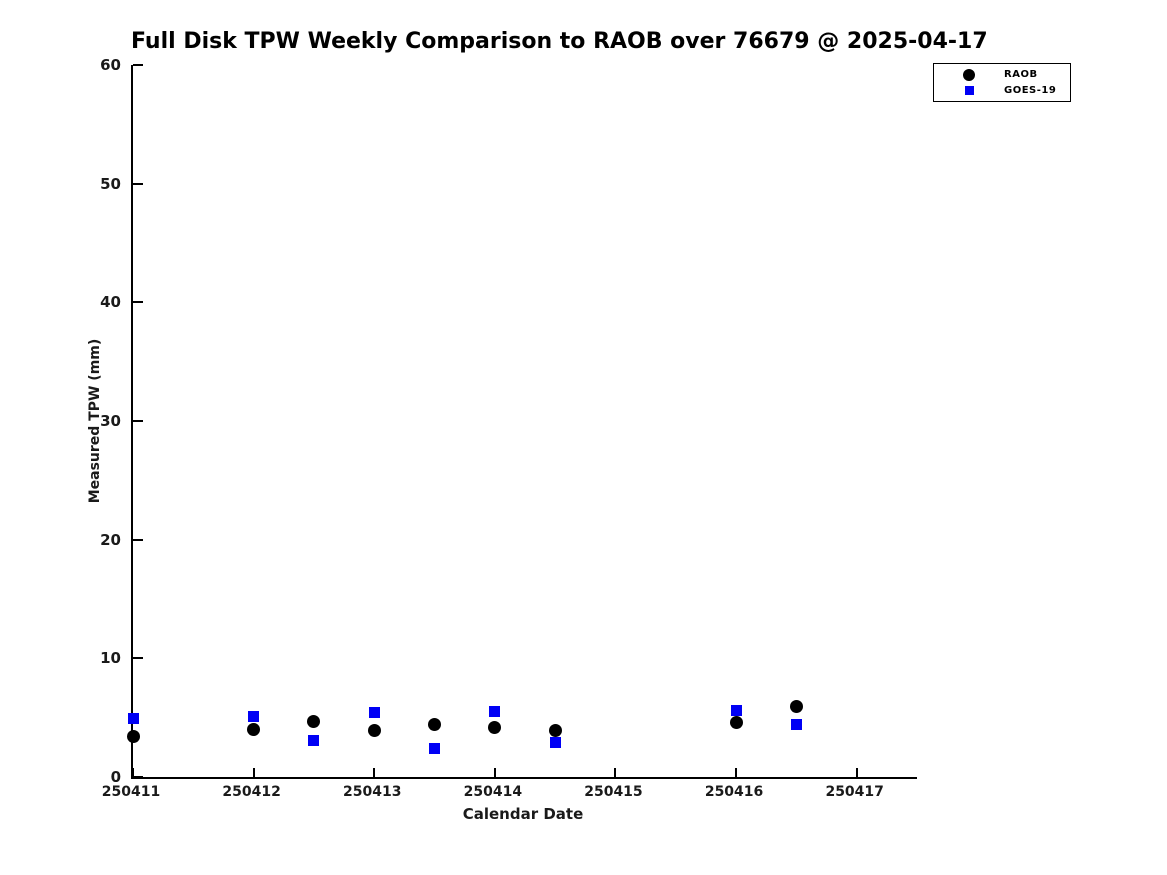 The height and width of the screenshot is (875, 1167). I want to click on y-tick-label: 10, so click(110, 658).